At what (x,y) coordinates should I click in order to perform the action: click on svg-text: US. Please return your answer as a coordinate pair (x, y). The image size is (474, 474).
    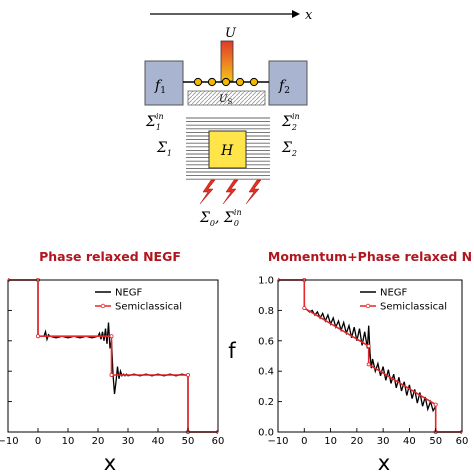
    Looking at the image, I should click on (225, 100).